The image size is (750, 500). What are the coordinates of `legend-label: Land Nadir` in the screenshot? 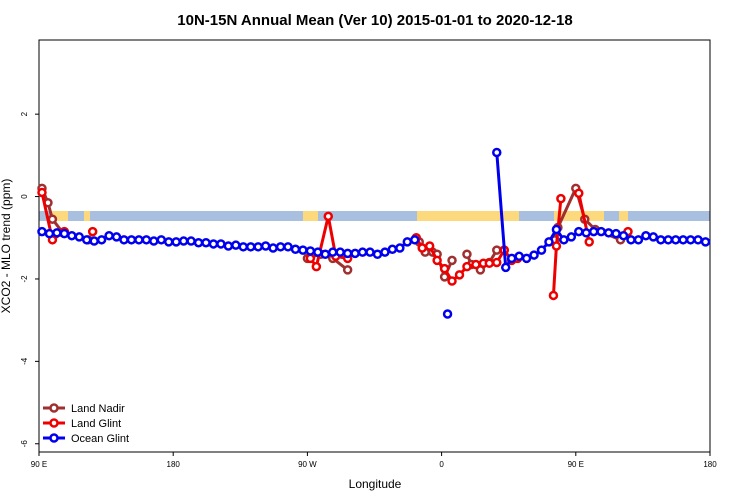 It's located at (98, 409).